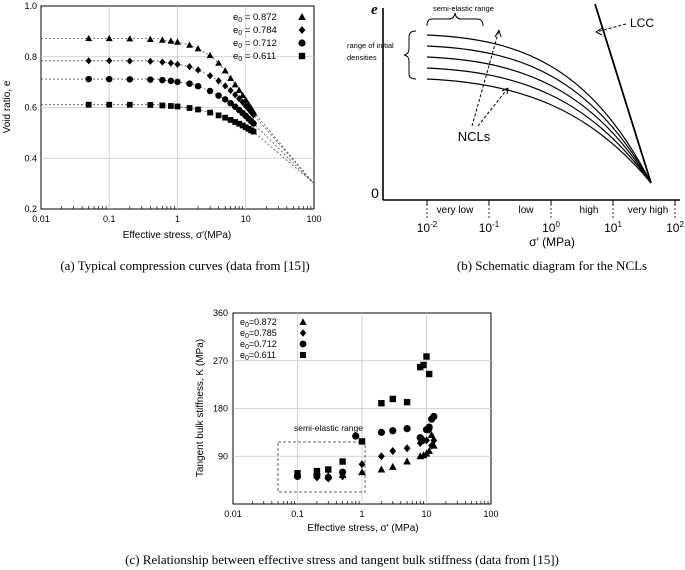 The image size is (685, 570). I want to click on panel-c-y-tick-label: 360, so click(220, 313).